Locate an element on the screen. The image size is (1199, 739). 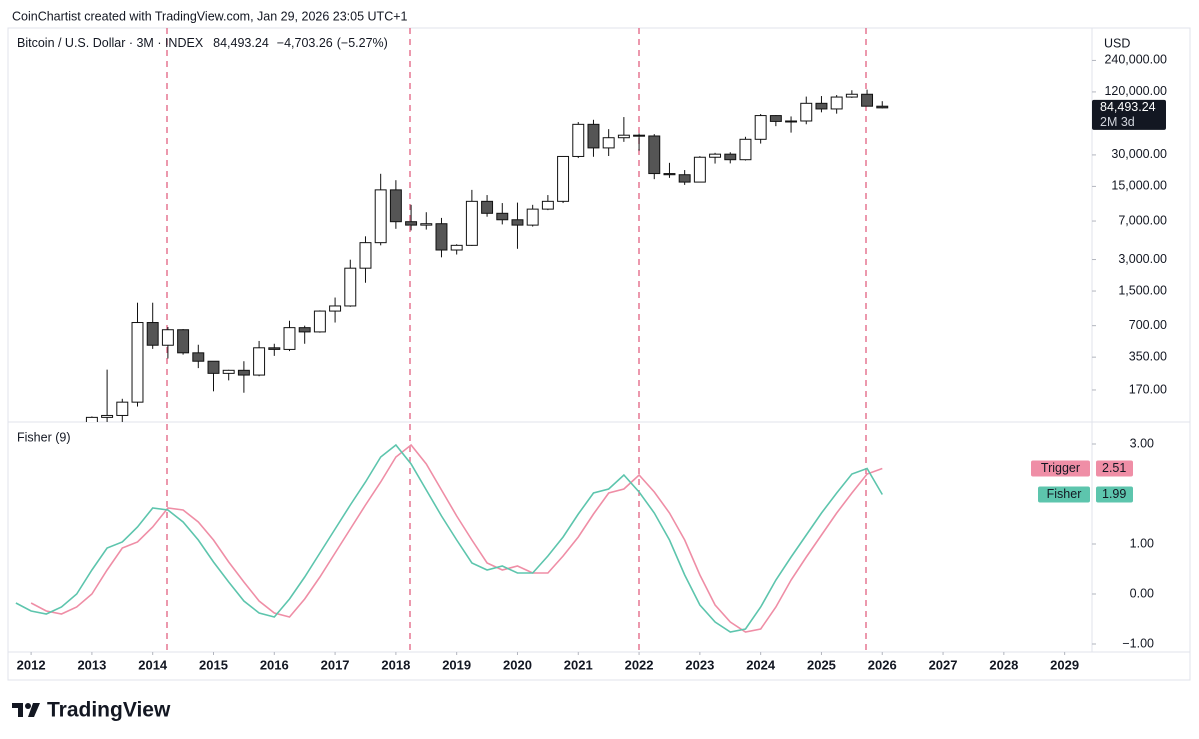
y-tick-label: 15,000.00 is located at coordinates (1139, 186).